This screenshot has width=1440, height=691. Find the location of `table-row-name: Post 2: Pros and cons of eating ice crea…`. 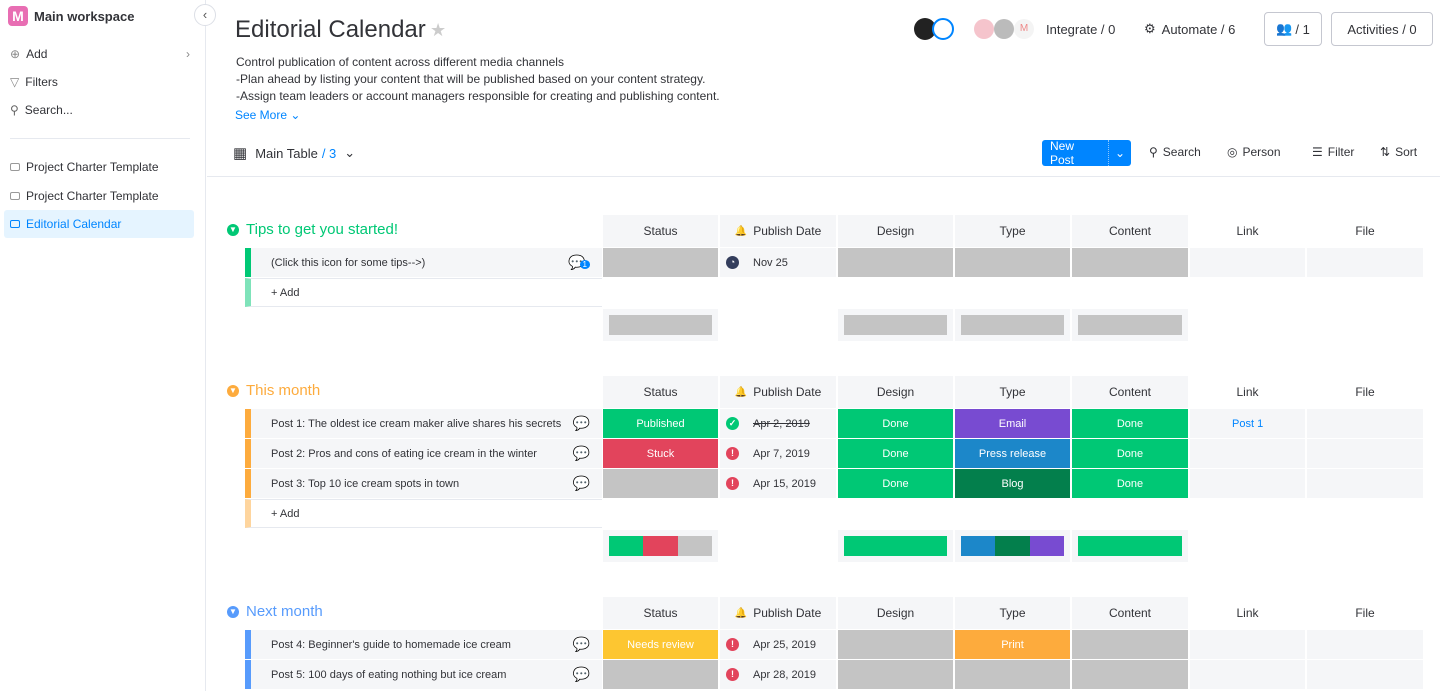

table-row-name: Post 2: Pros and cons of eating ice crea… is located at coordinates (423, 453).